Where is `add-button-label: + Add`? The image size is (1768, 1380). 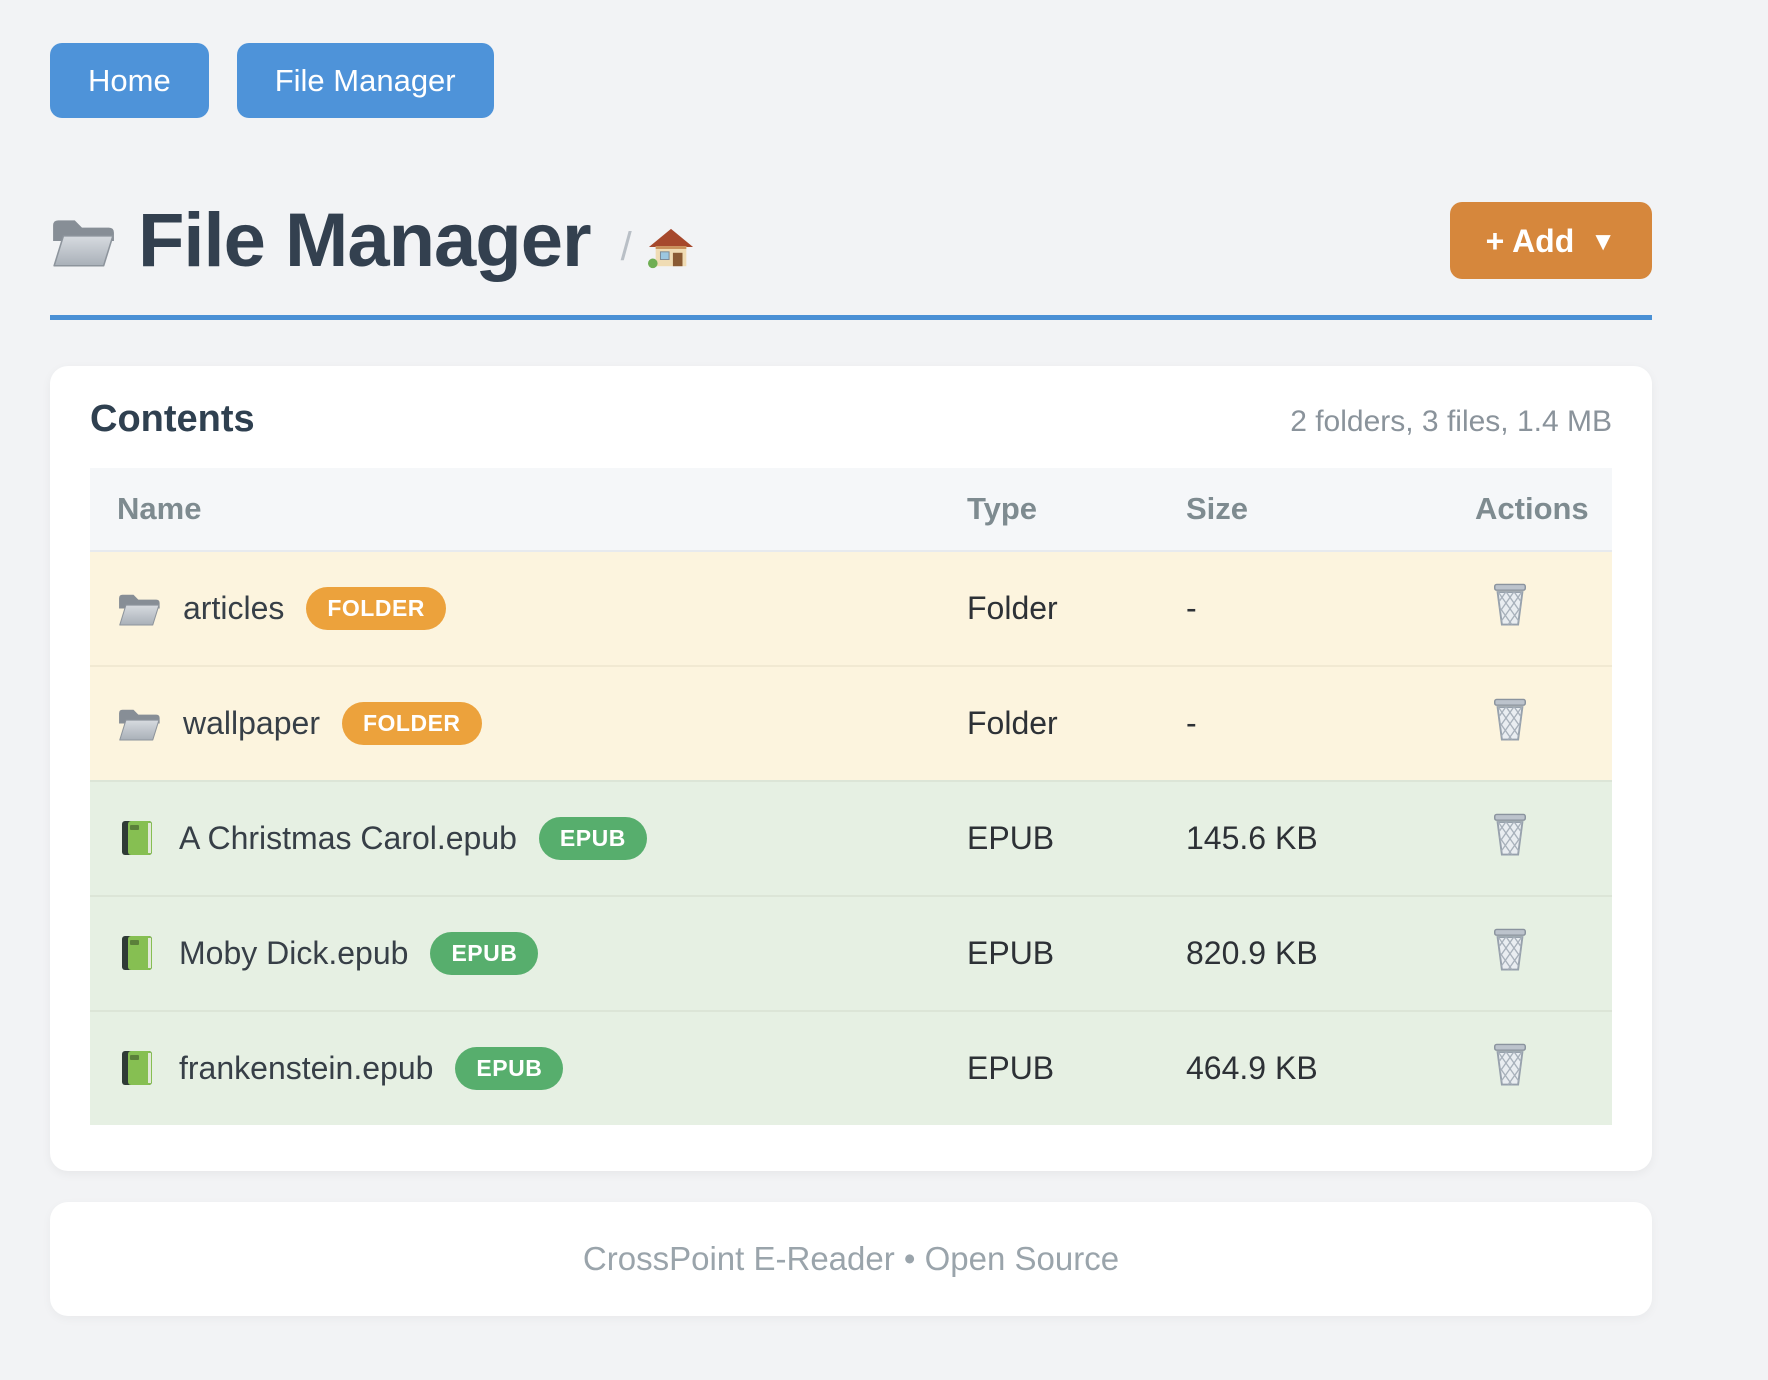
add-button-label: + Add is located at coordinates (1530, 240).